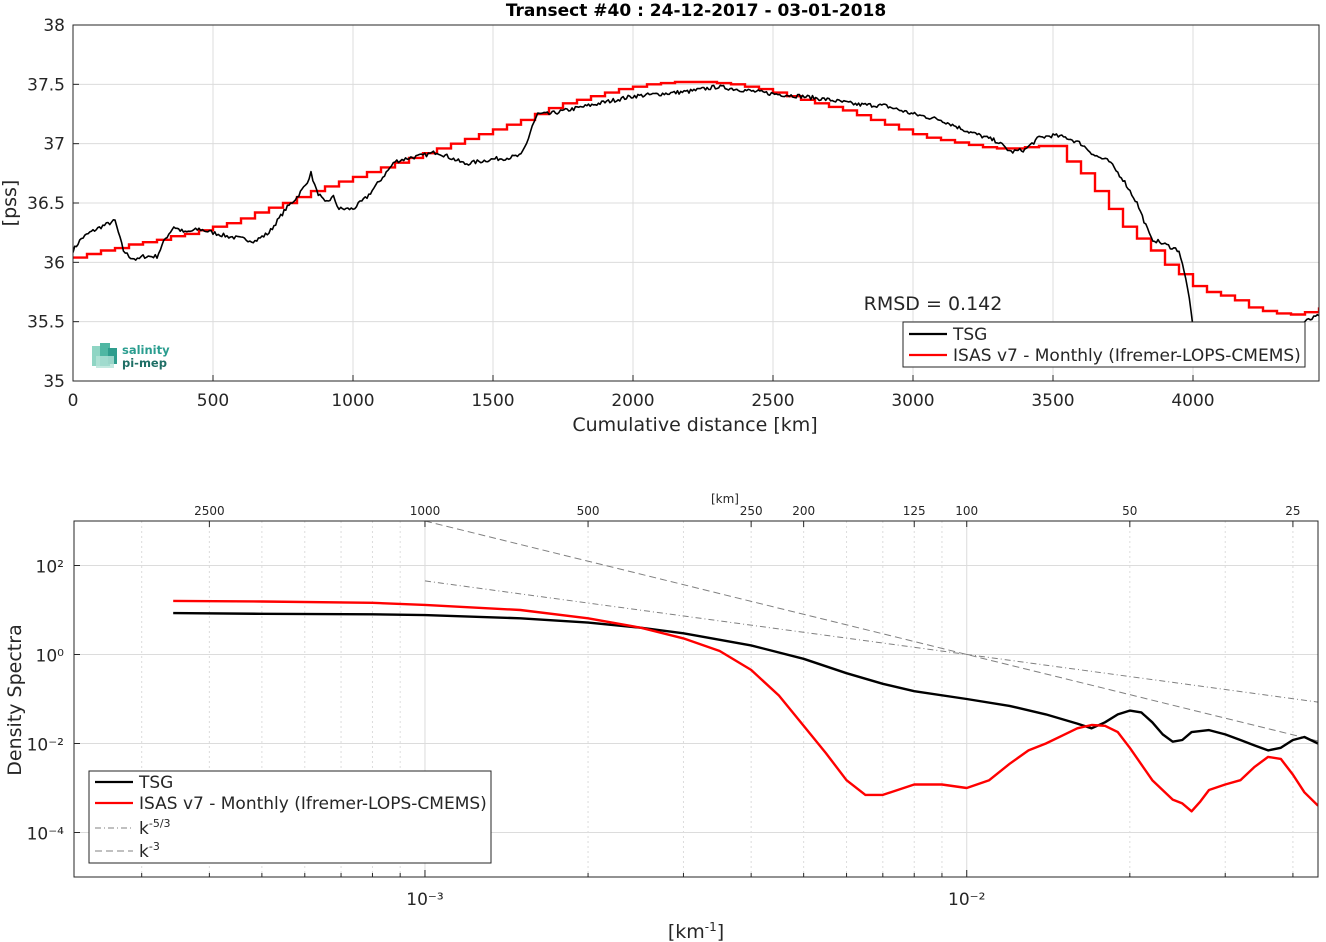 This screenshot has height=942, width=1326. I want to click on bottom-y-tick-label: 10⁰, so click(50, 657).